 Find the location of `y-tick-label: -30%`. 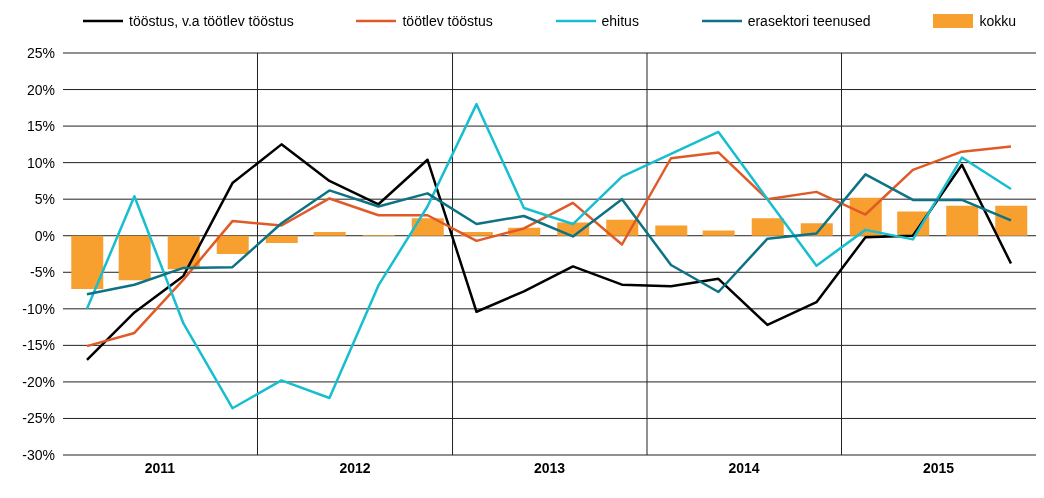

y-tick-label: -30% is located at coordinates (38, 454).